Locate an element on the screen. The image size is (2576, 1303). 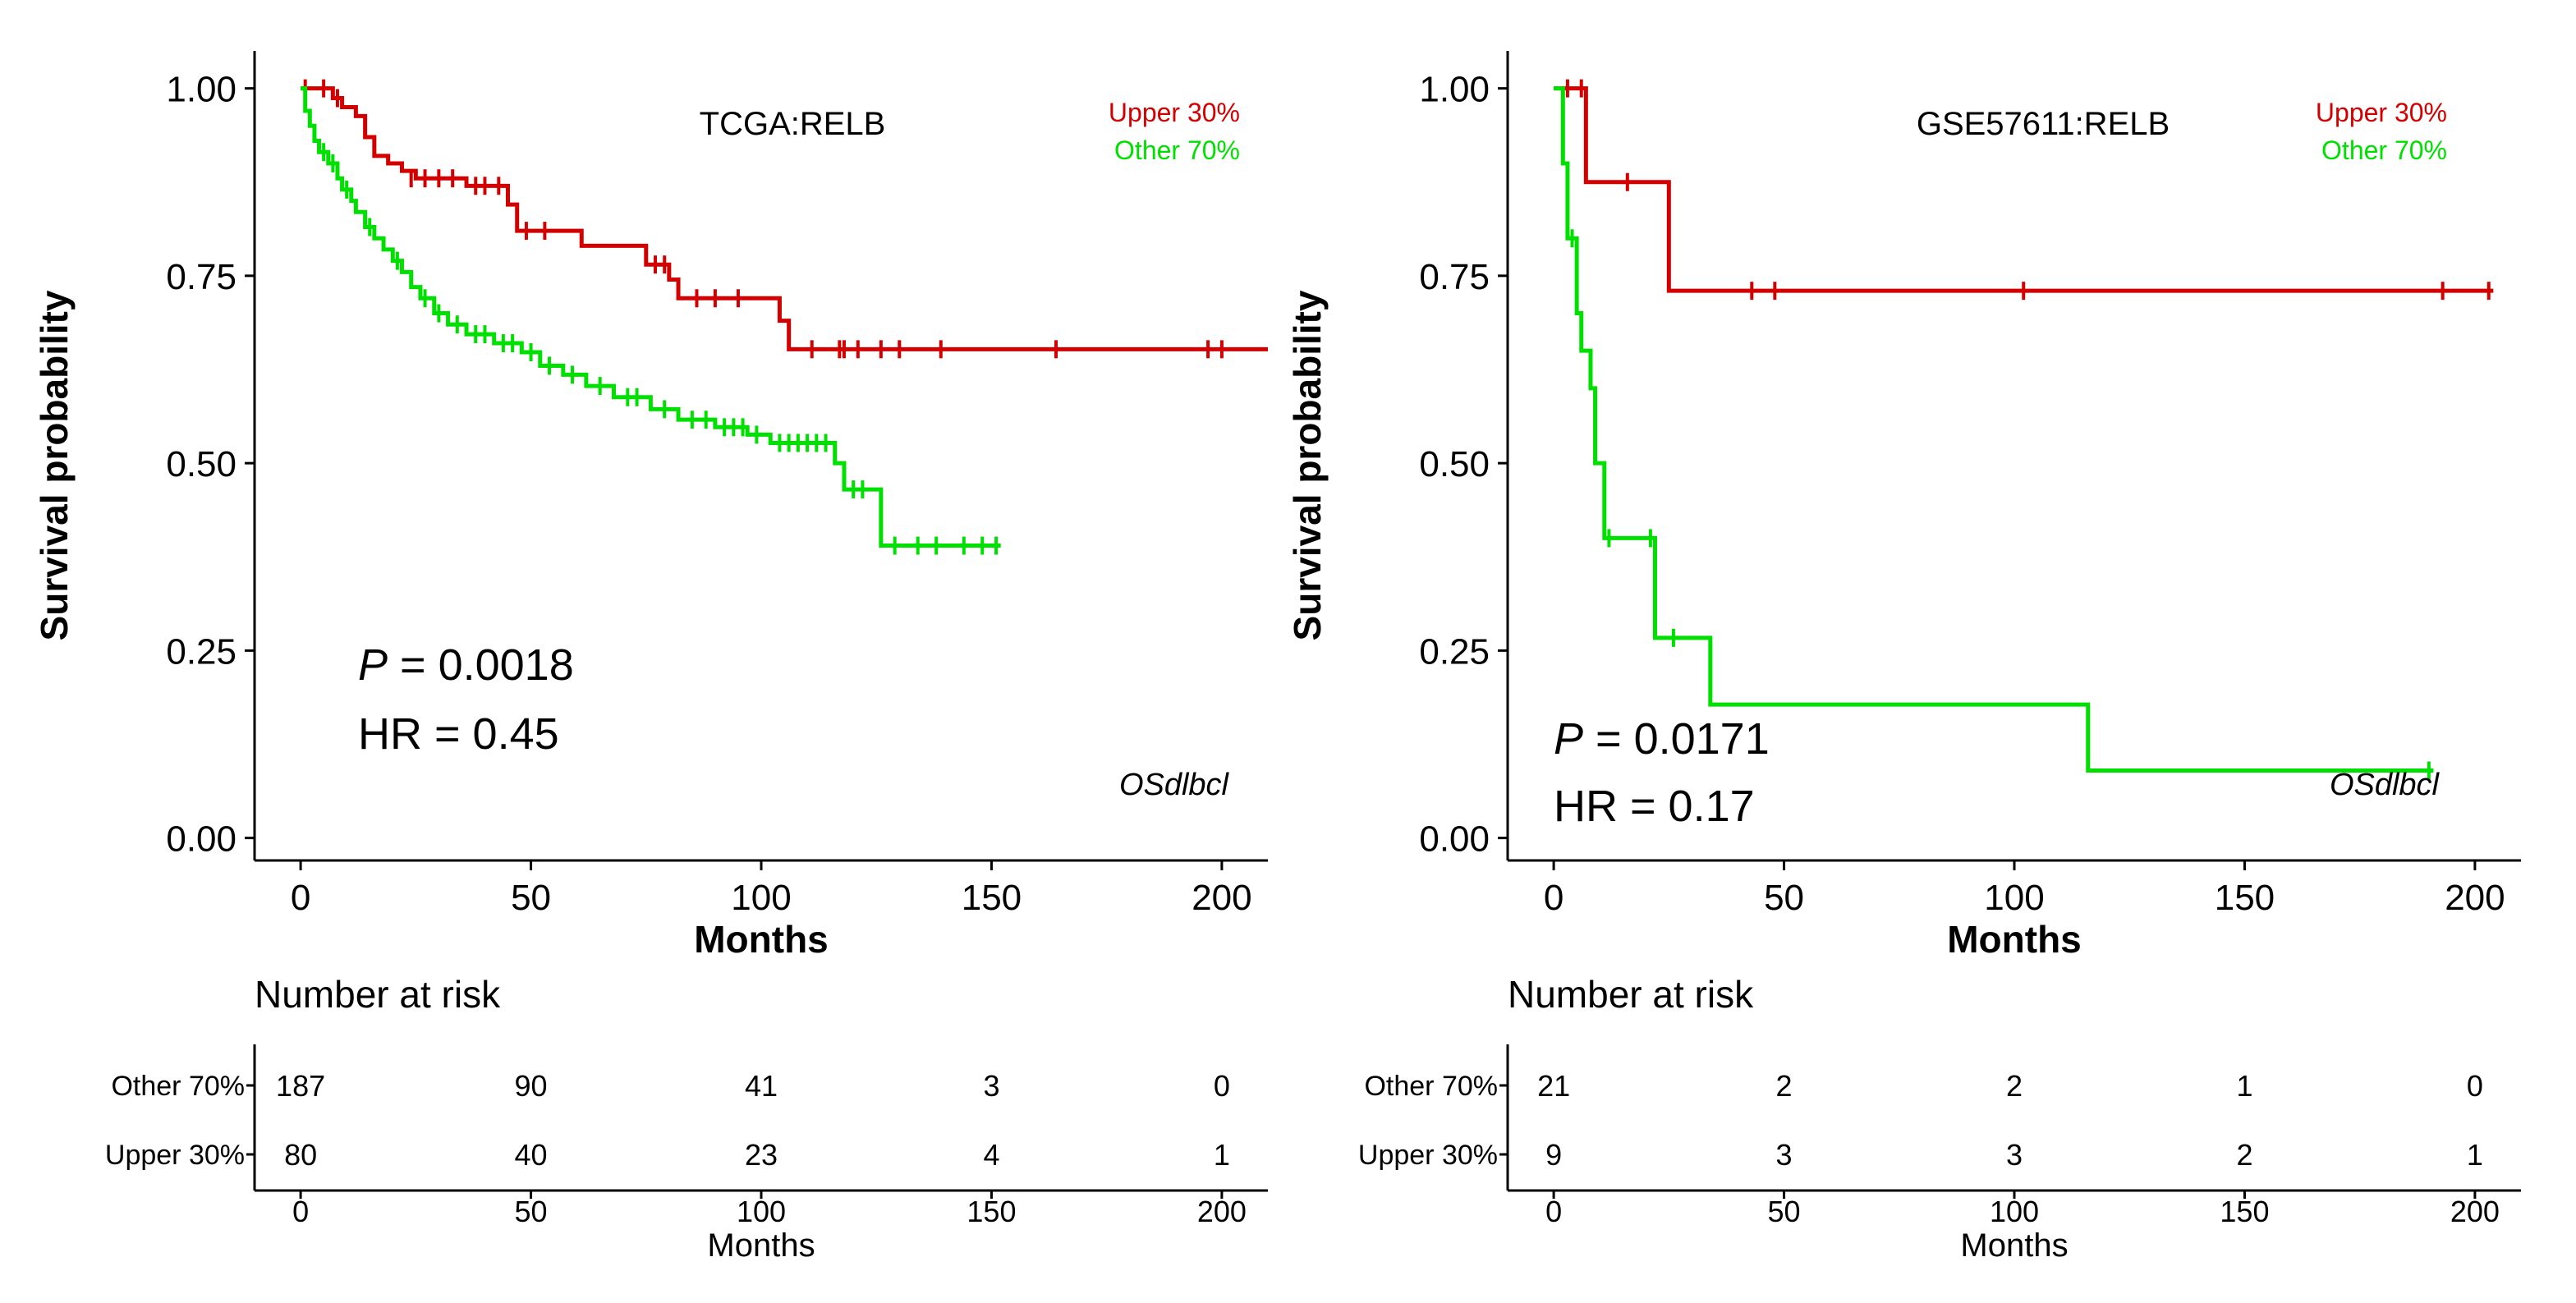
risk-count: 187 is located at coordinates (300, 1086).